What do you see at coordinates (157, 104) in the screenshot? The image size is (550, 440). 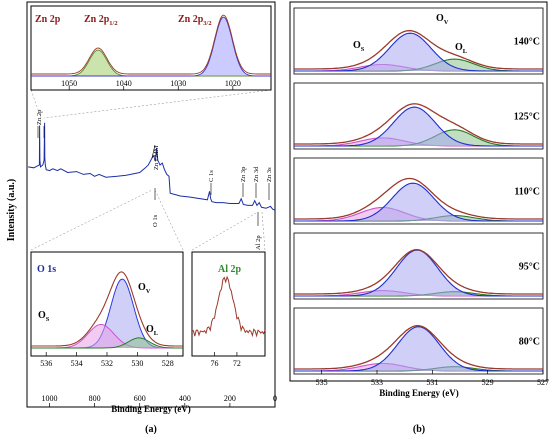 I see `connector-zn2p-right` at bounding box center [157, 104].